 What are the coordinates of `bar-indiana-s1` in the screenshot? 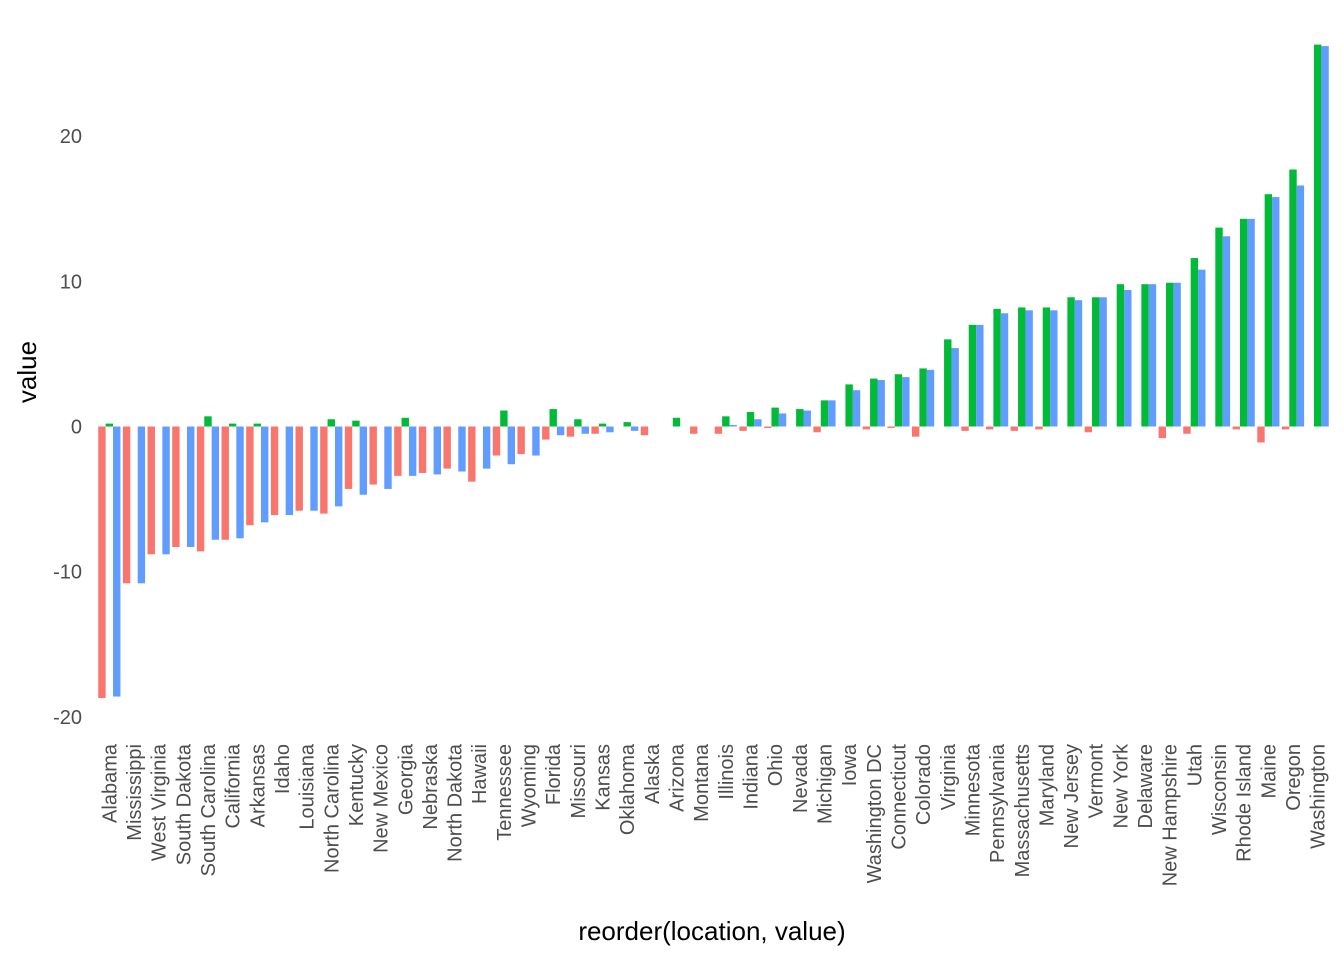 It's located at (743, 428).